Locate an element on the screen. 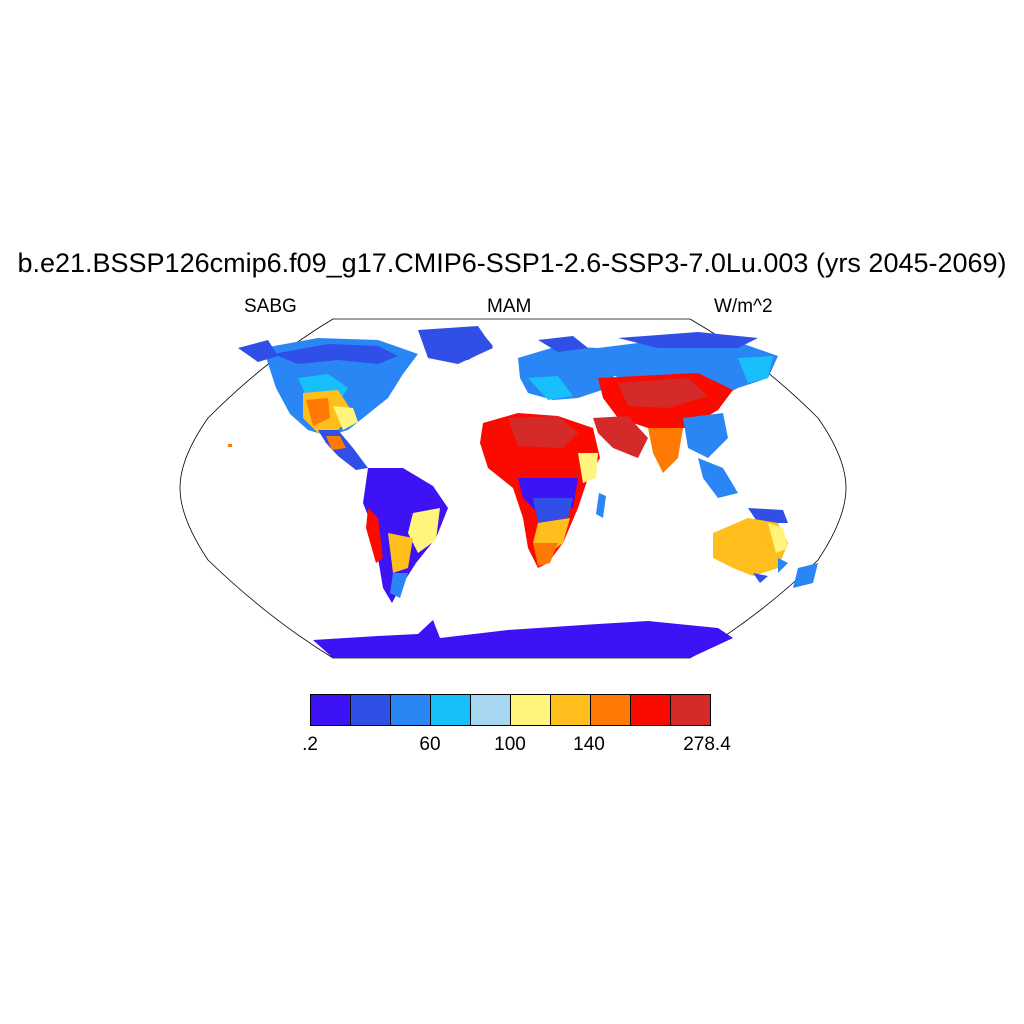  colorbar-label-3: 140 is located at coordinates (589, 744).